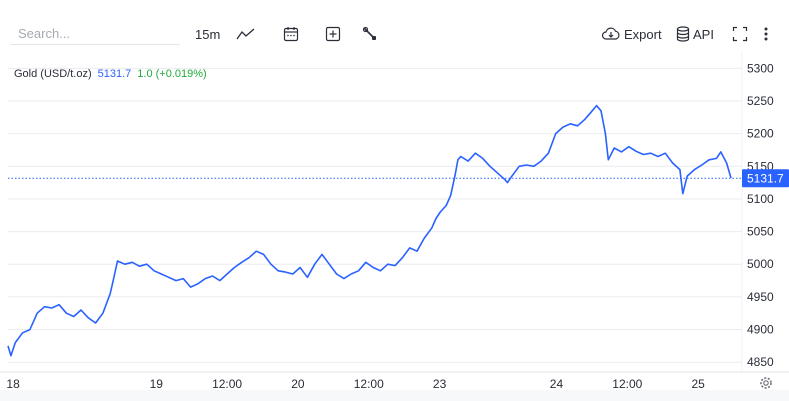  Describe the element at coordinates (760, 134) in the screenshot. I see `y-tick-label: 5200` at that location.